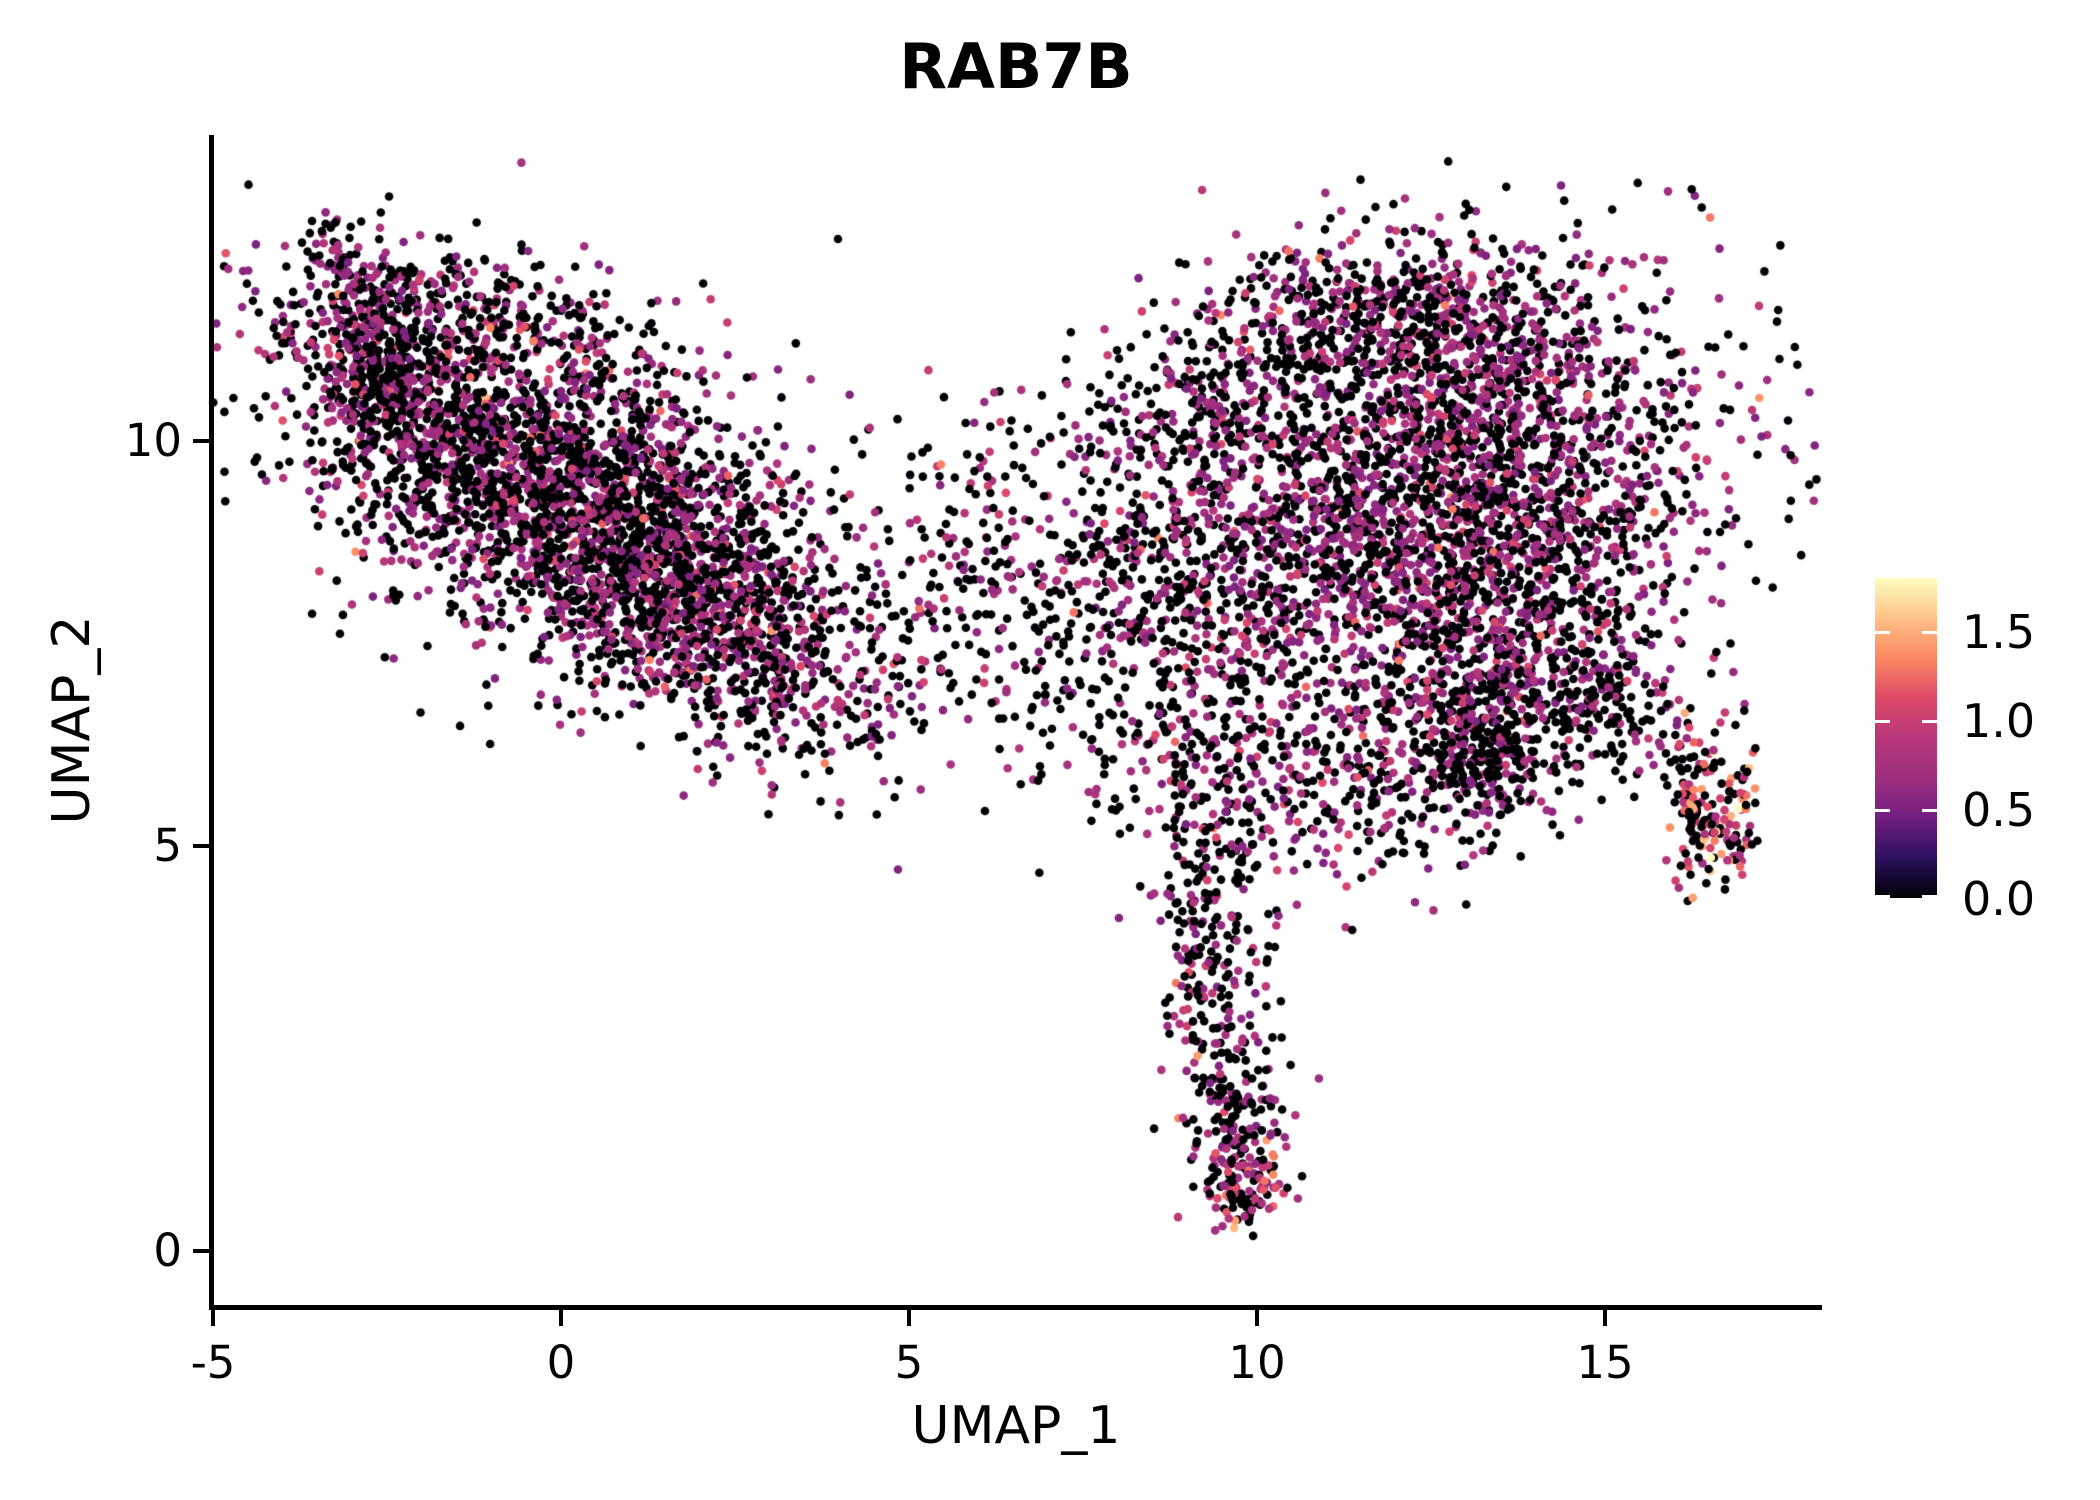 The width and height of the screenshot is (2100, 1500). Describe the element at coordinates (1016, 1426) in the screenshot. I see `x-axis-title: UMAP_1` at that location.